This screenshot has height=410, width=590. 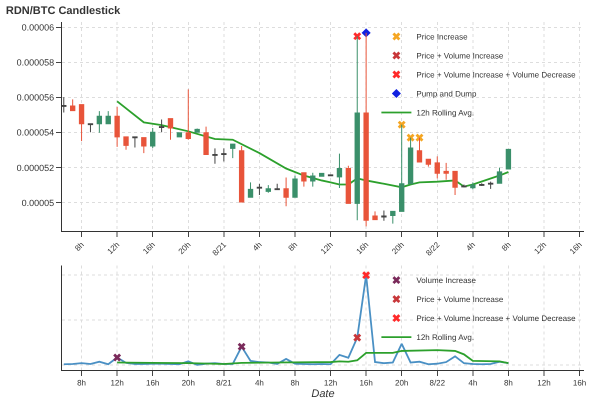 I want to click on legend-label: Pump and Dump, so click(x=446, y=94).